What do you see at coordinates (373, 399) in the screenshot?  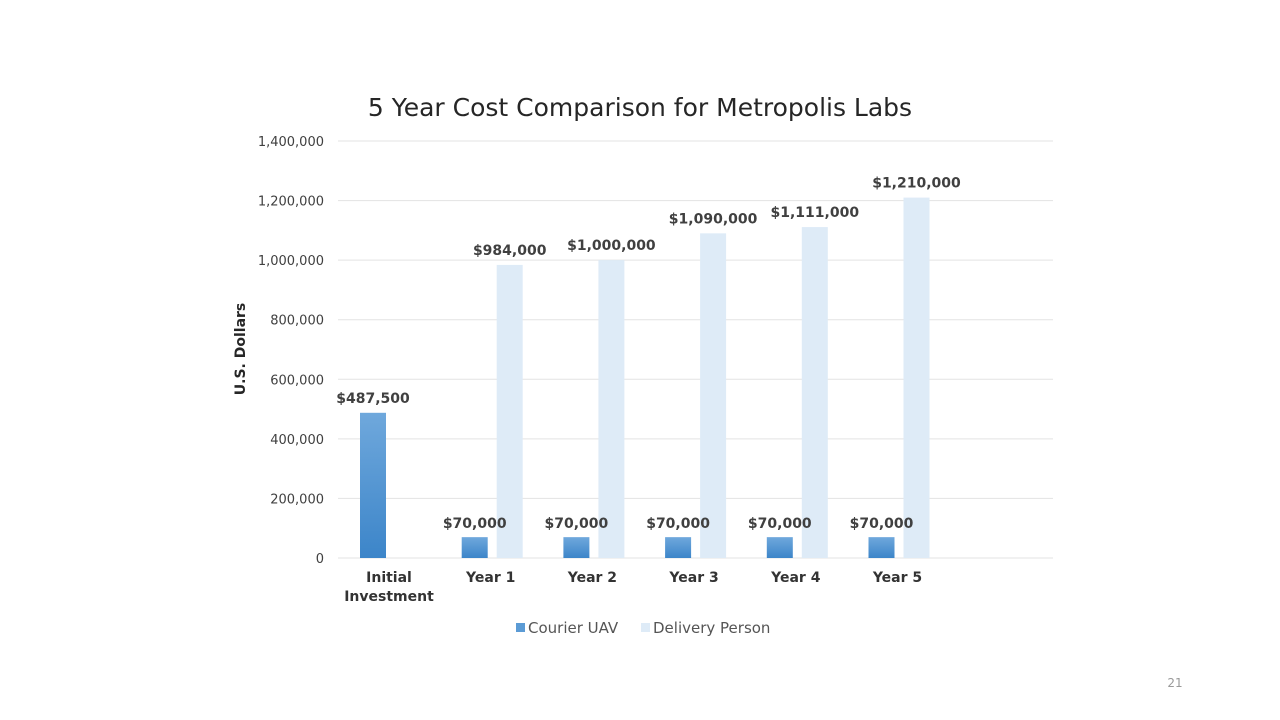 I see `data-label: $487,500` at bounding box center [373, 399].